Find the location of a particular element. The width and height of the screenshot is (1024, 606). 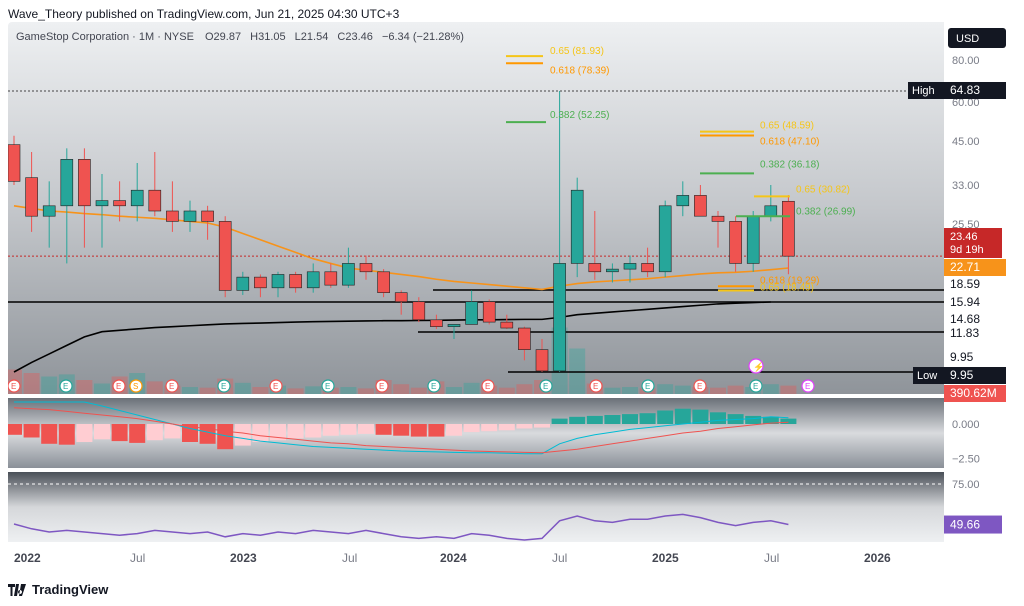

high-value: 31.05 is located at coordinates (272, 37).